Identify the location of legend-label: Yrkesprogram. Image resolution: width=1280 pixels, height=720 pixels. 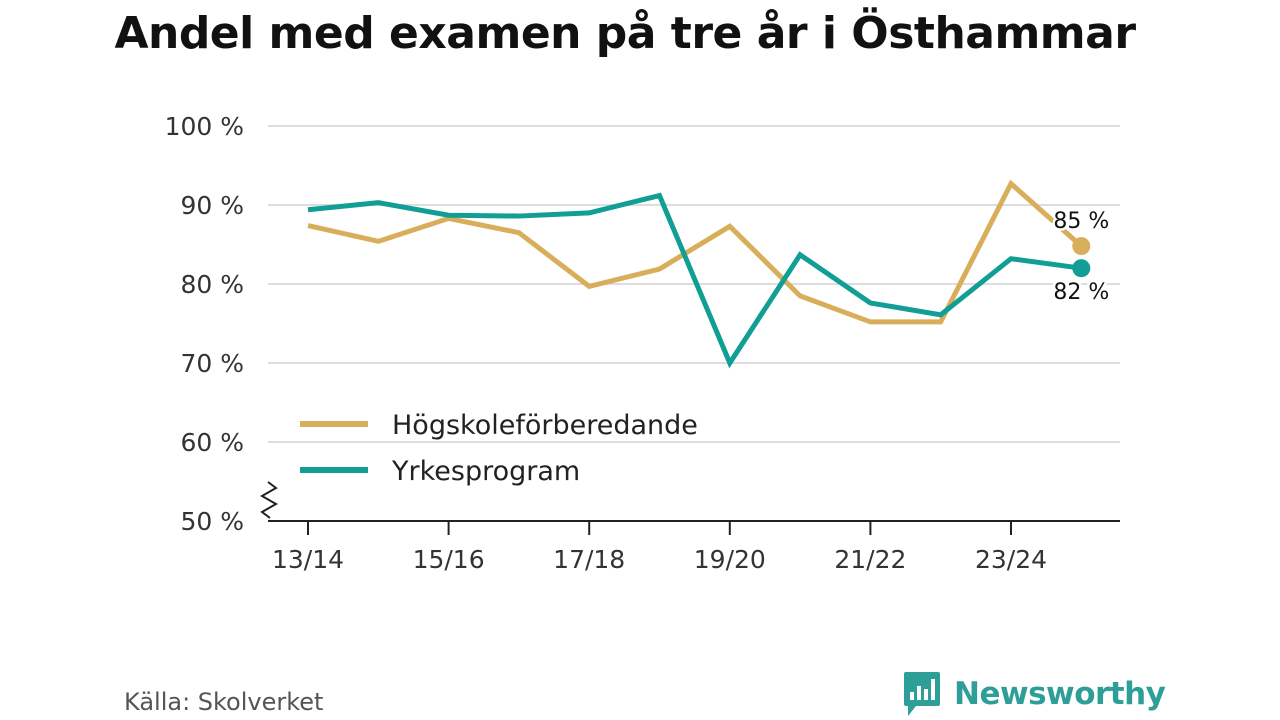
(485, 471).